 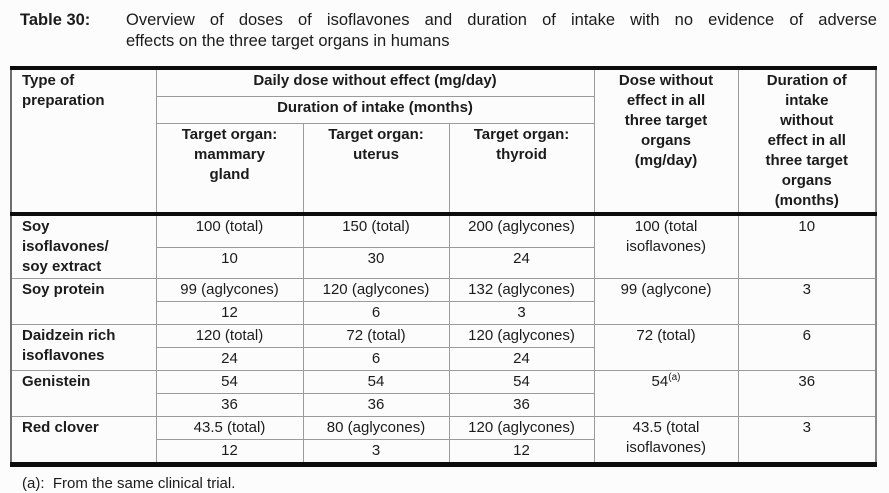 I want to click on dose-all-value: 54, so click(x=660, y=381).